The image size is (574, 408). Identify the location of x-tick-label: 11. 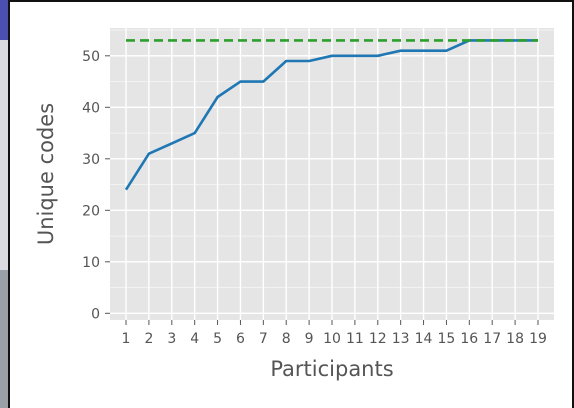
(355, 339).